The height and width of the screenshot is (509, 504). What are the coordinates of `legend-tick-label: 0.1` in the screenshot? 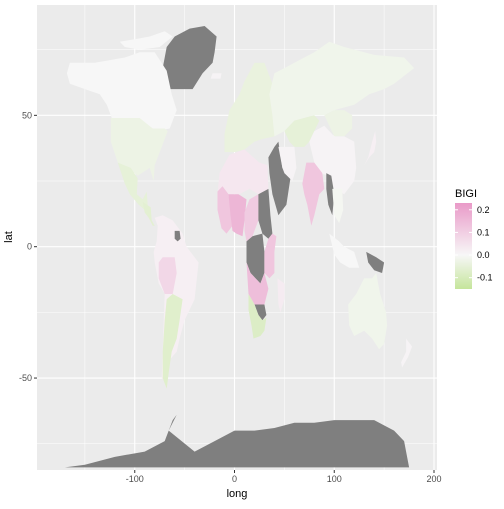 It's located at (483, 232).